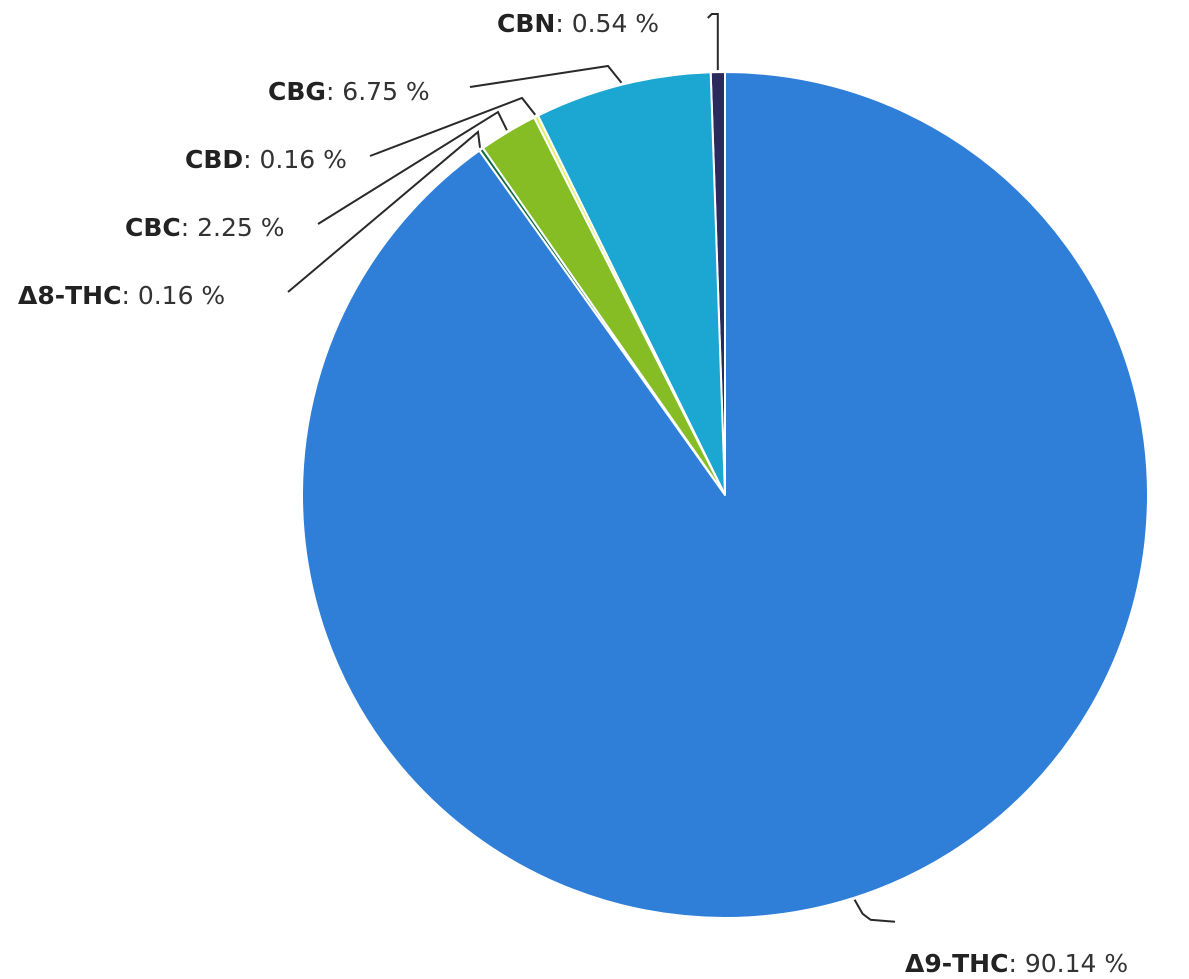 This screenshot has width=1189, height=979. What do you see at coordinates (233, 227) in the screenshot?
I see `slice-label-value: : 2.25 %` at bounding box center [233, 227].